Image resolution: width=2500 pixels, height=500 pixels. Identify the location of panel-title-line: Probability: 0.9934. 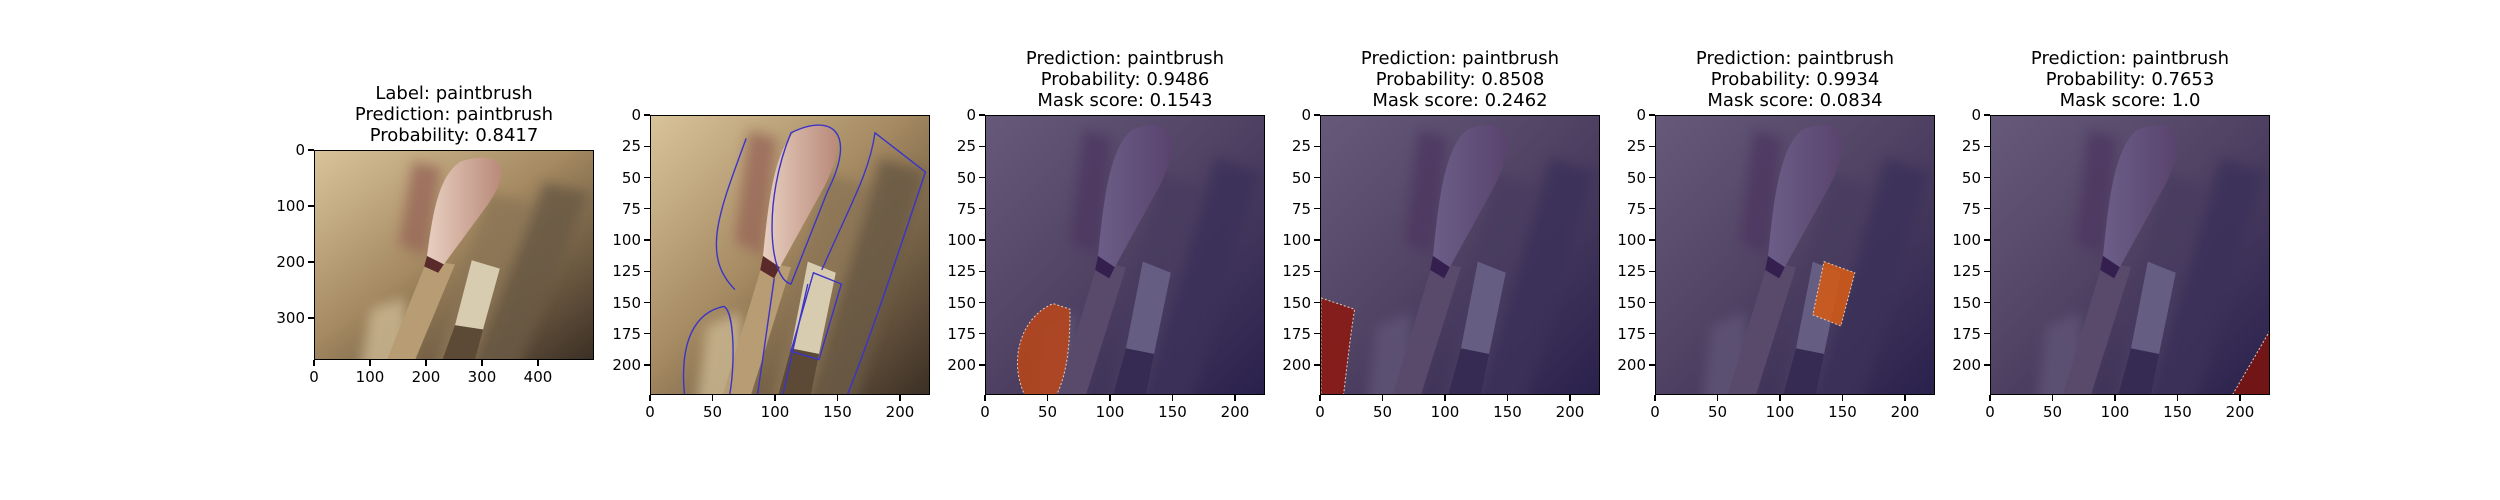
(1795, 79).